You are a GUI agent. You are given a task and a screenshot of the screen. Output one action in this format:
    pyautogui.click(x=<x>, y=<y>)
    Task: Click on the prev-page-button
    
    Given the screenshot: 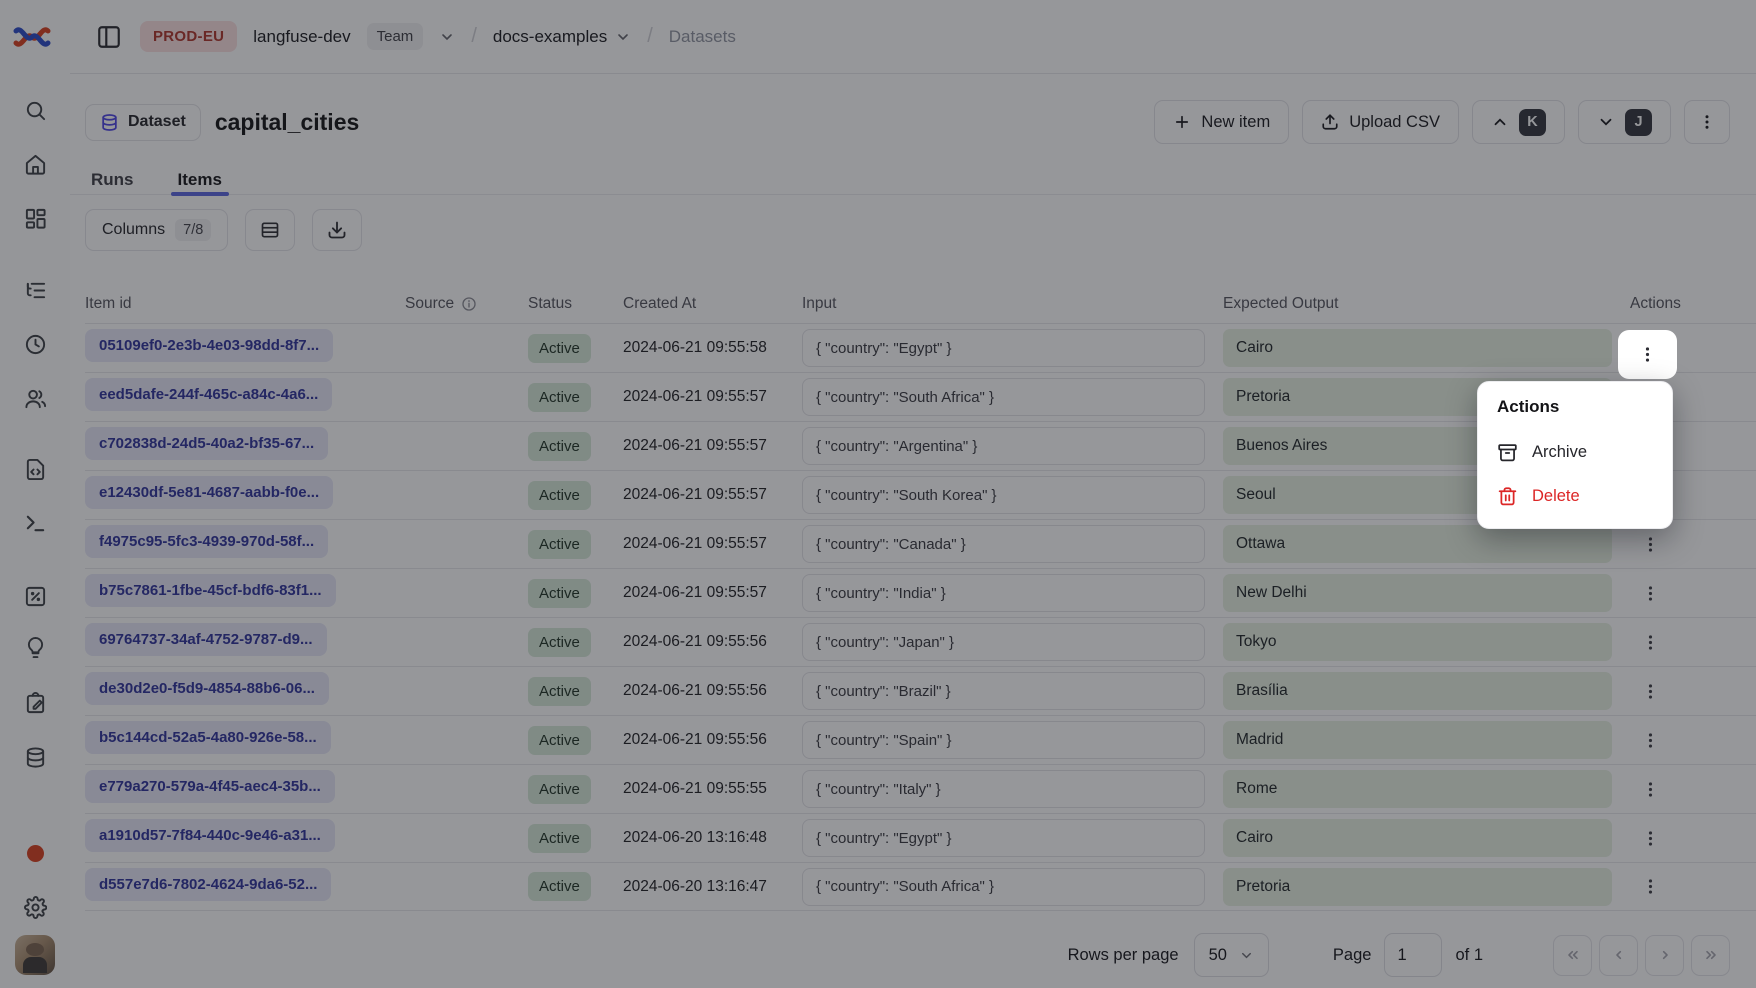 What is the action you would take?
    pyautogui.click(x=1618, y=955)
    